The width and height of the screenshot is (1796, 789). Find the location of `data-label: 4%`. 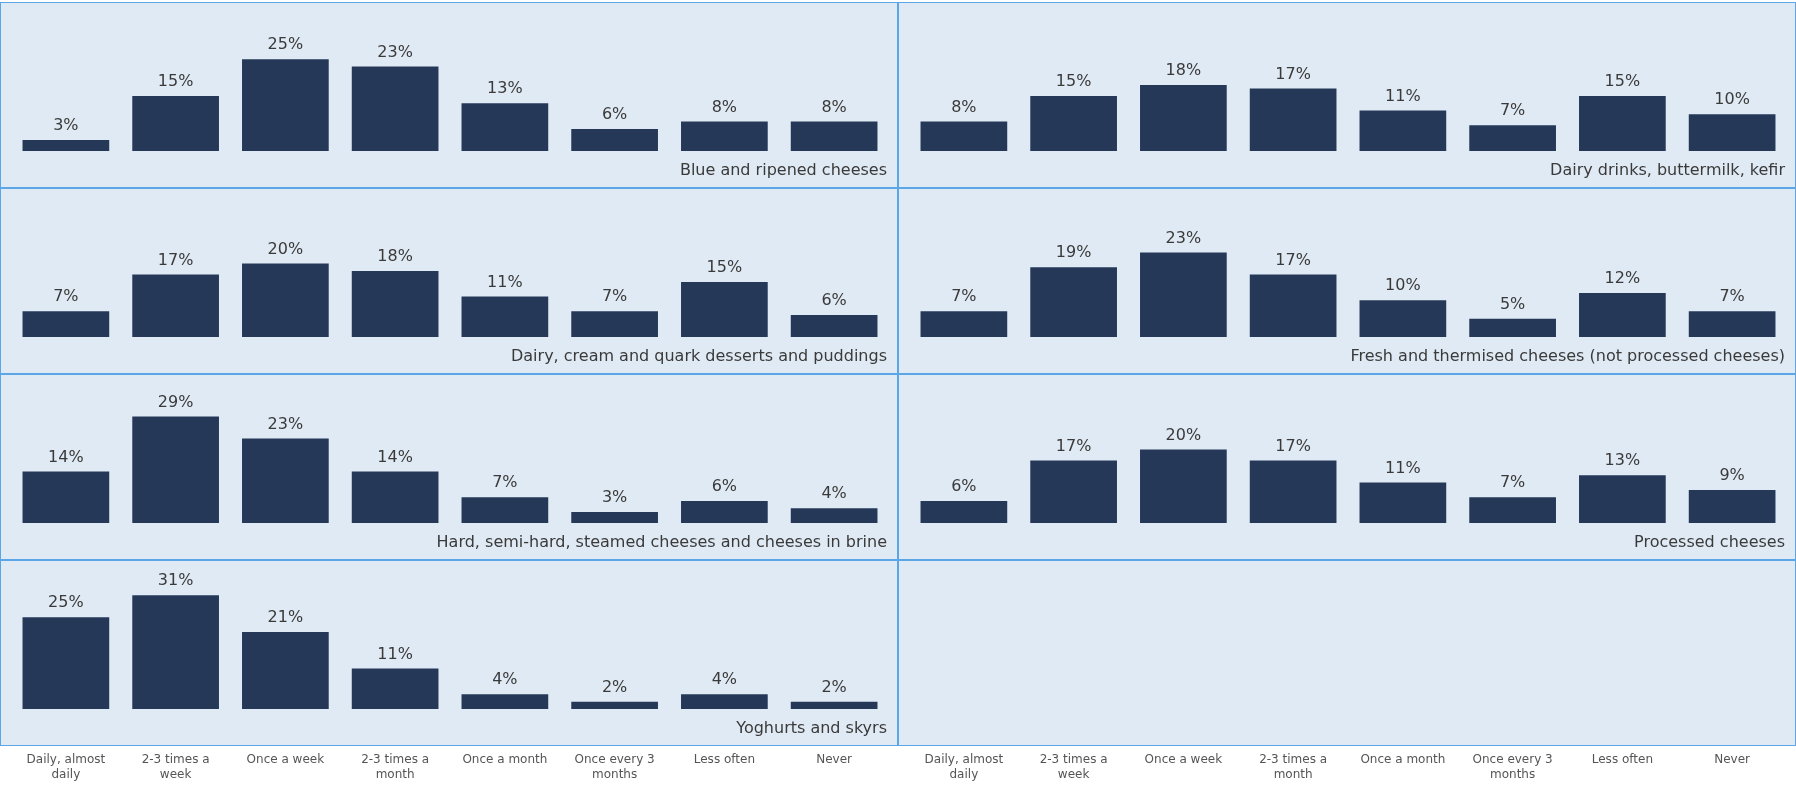

data-label: 4% is located at coordinates (834, 493).